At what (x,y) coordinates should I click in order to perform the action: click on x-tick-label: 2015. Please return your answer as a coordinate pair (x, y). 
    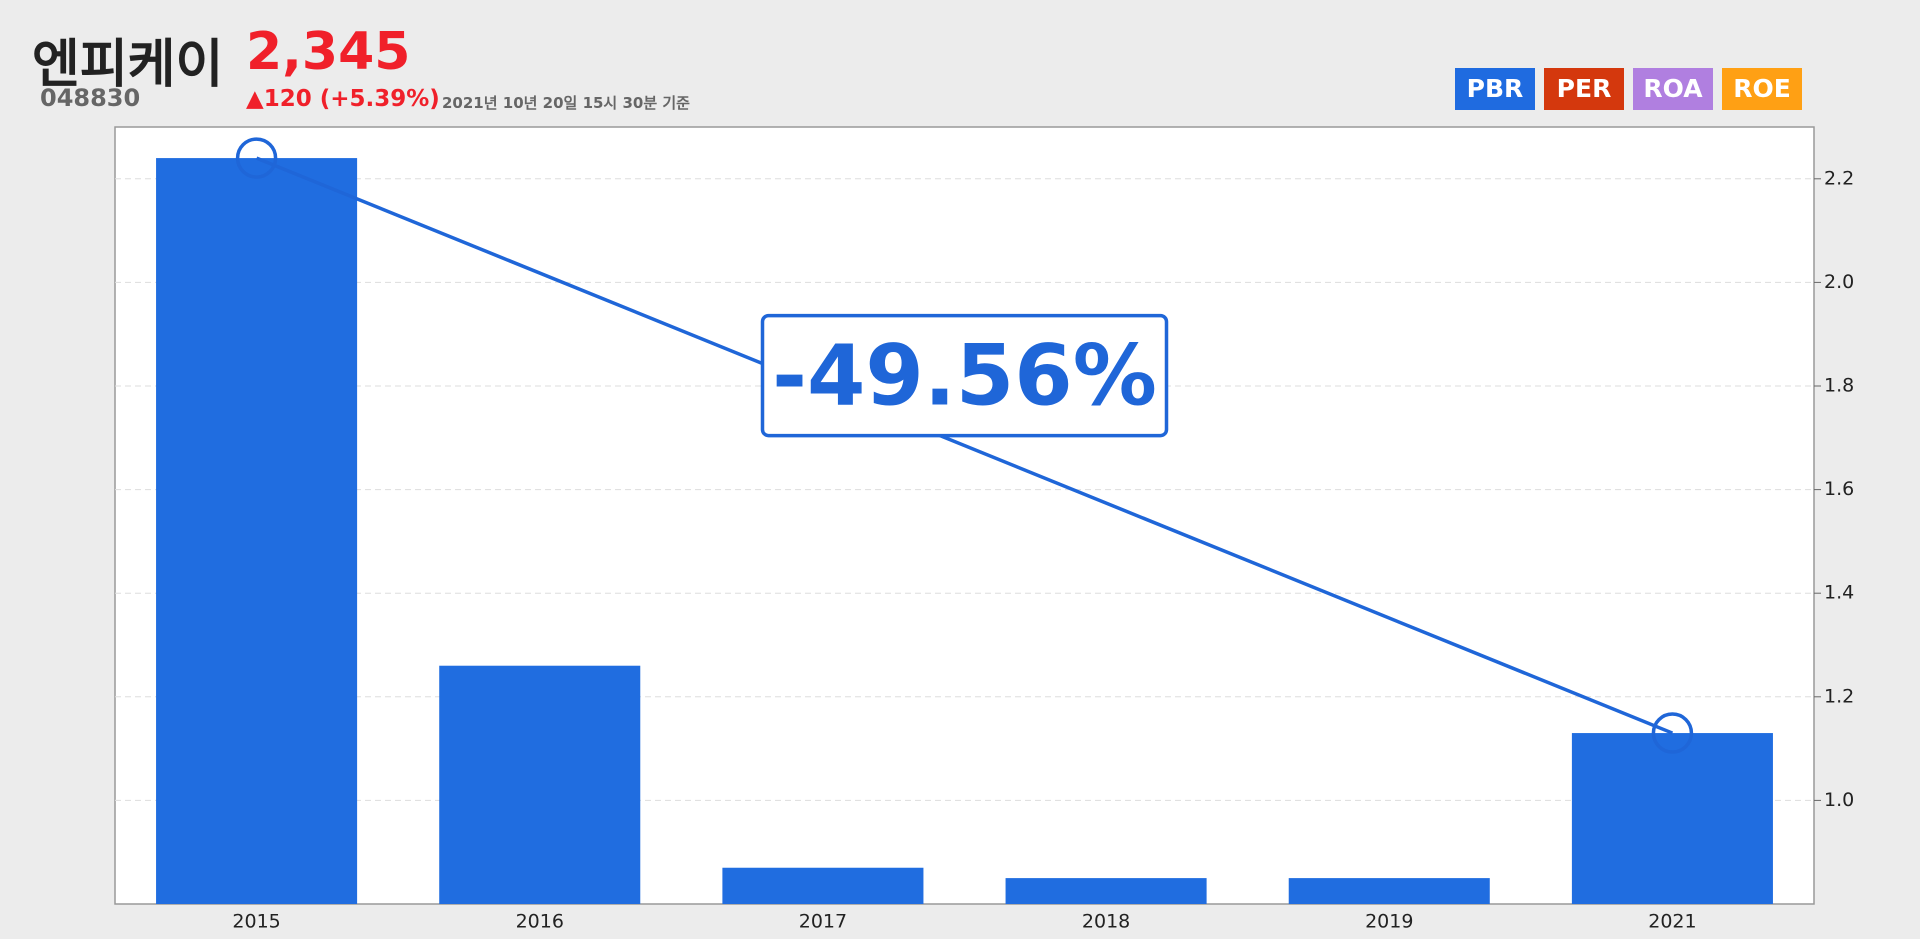
    Looking at the image, I should click on (256, 922).